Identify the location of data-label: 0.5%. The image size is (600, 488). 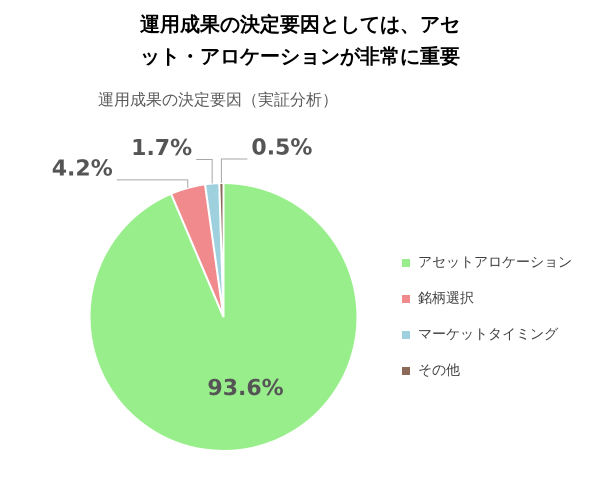
(281, 148).